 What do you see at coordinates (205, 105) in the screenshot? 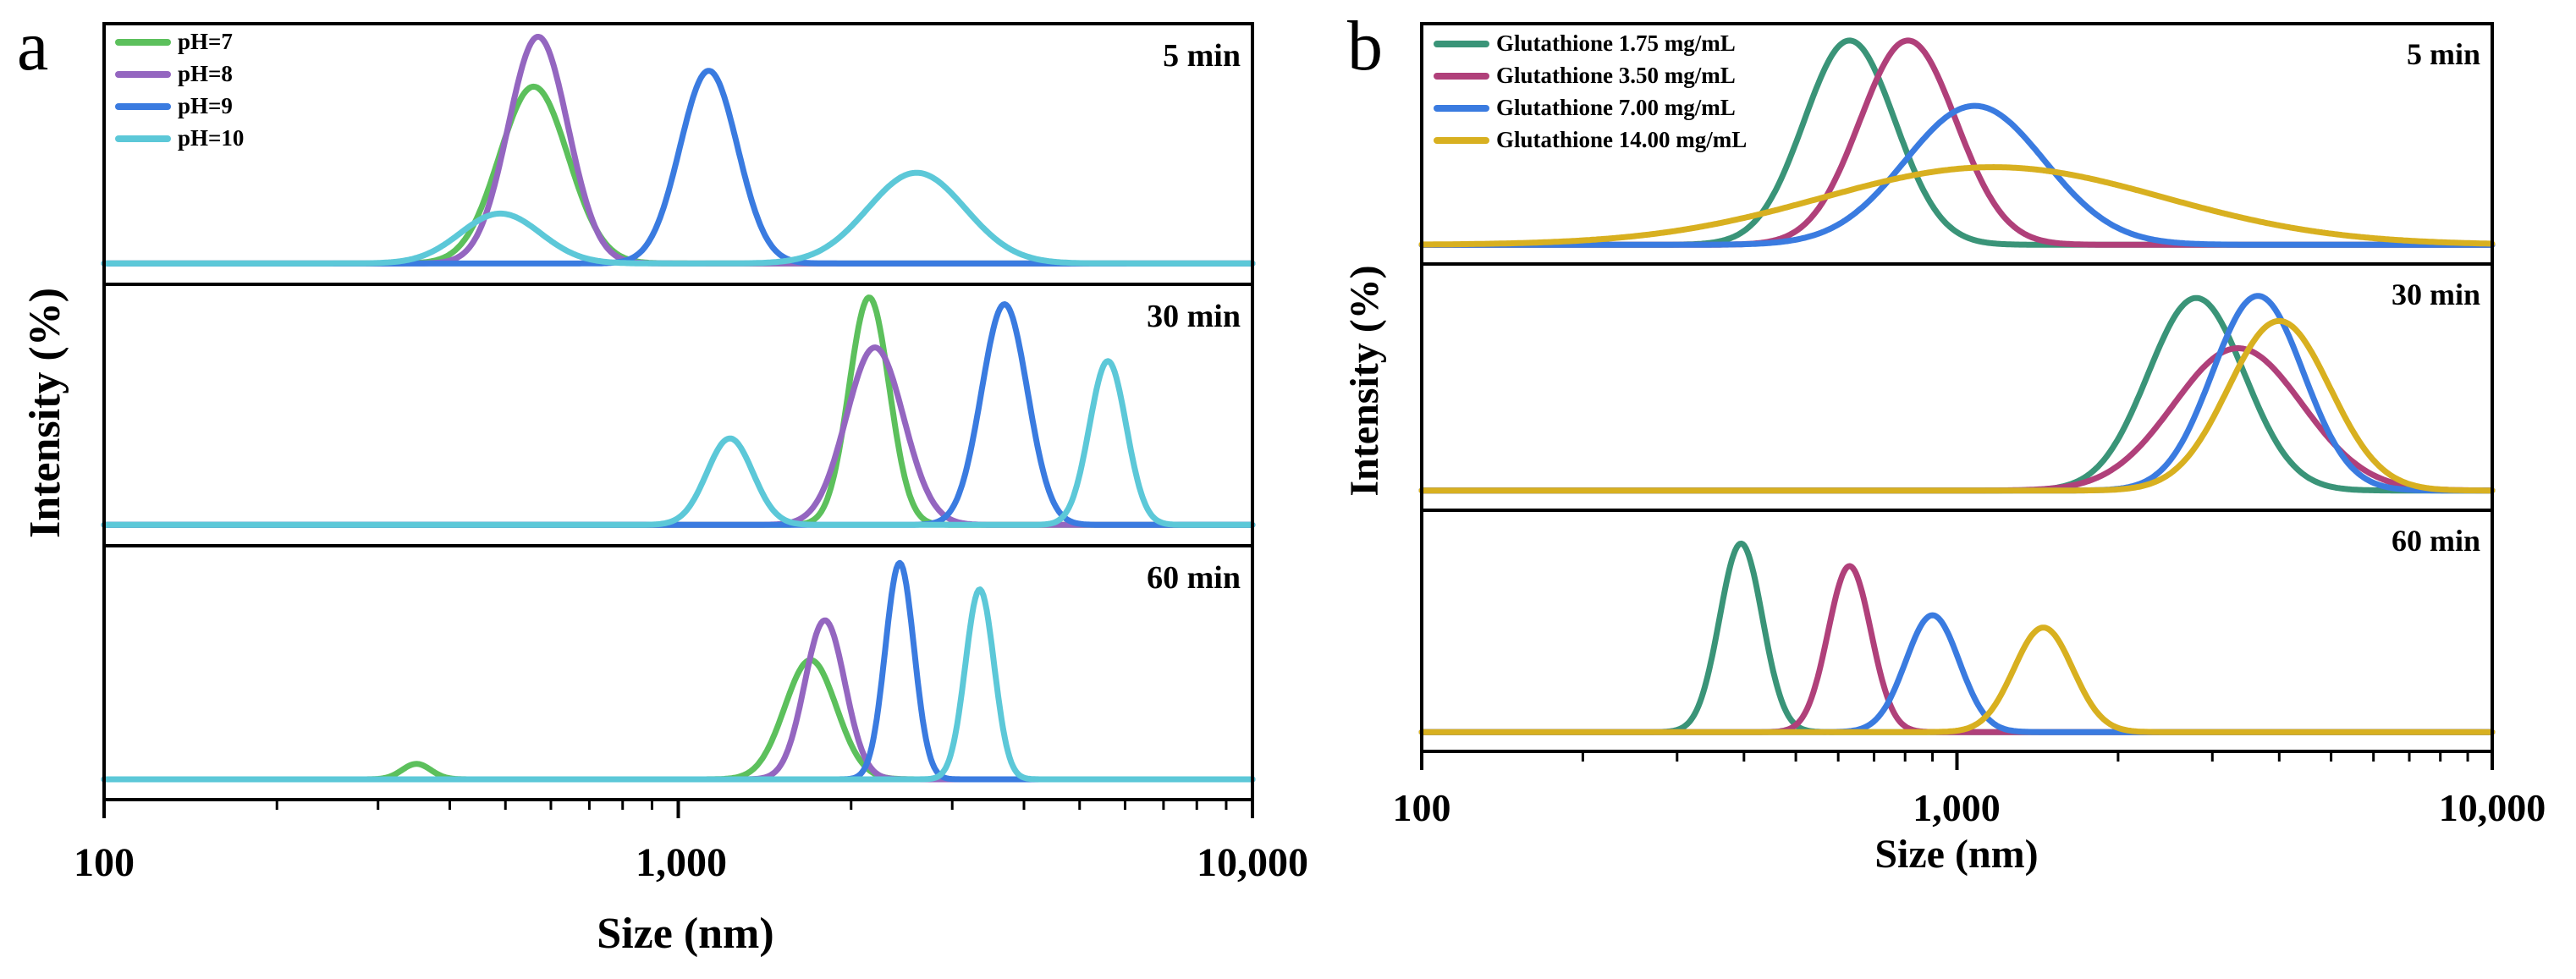
I see `legend-label: pH=9` at bounding box center [205, 105].